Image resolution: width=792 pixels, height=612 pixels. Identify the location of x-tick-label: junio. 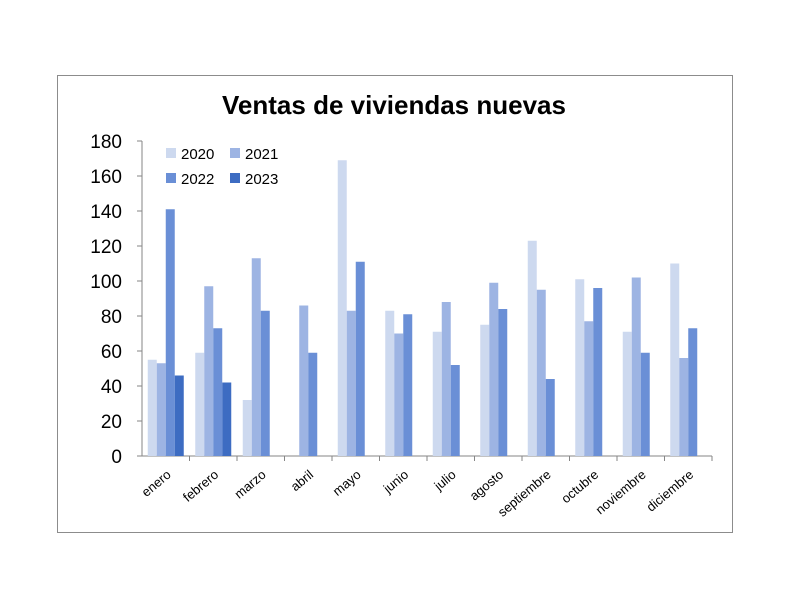
(395, 482).